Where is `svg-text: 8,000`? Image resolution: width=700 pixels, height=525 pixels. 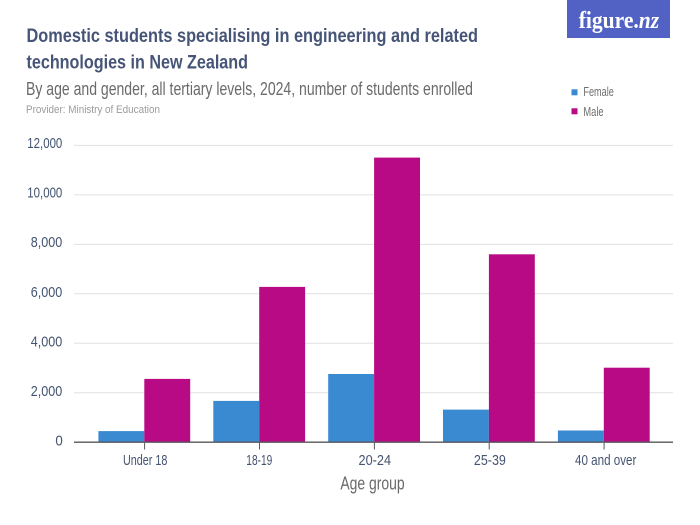
svg-text: 8,000 is located at coordinates (47, 243).